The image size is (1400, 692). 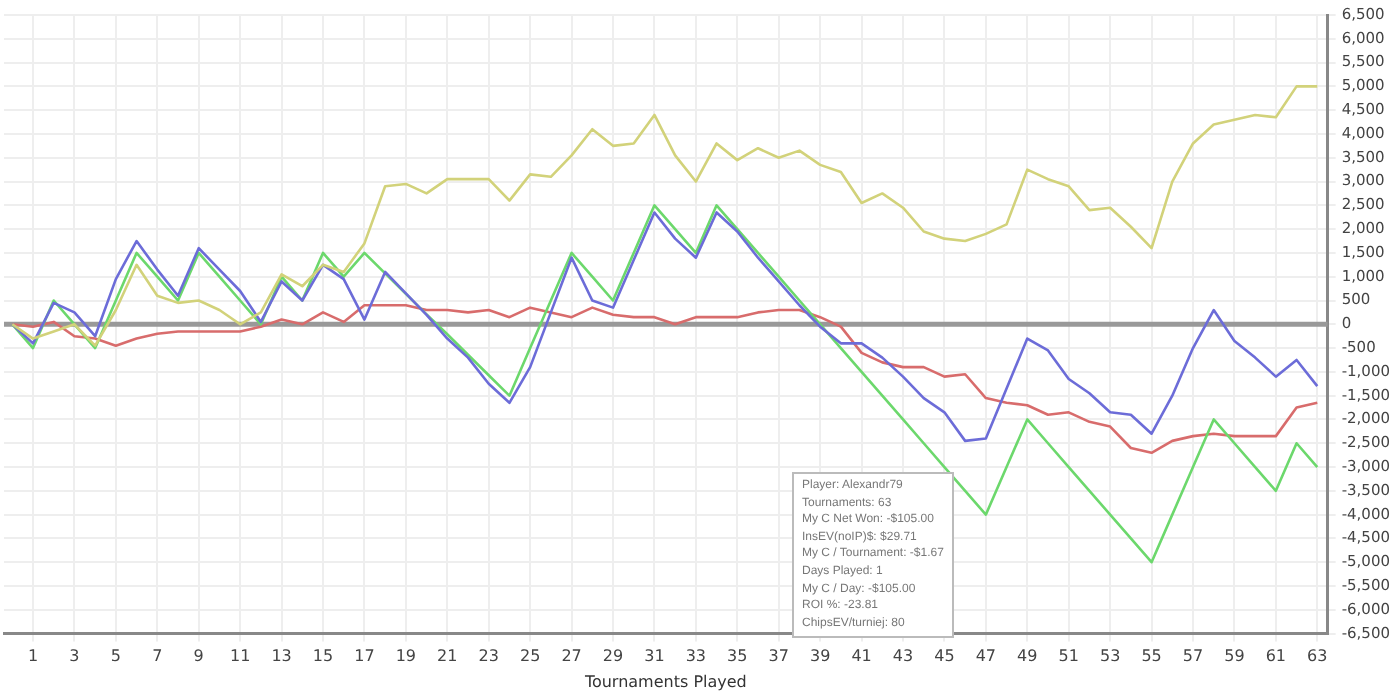 What do you see at coordinates (447, 656) in the screenshot?
I see `x-tick-label: 21` at bounding box center [447, 656].